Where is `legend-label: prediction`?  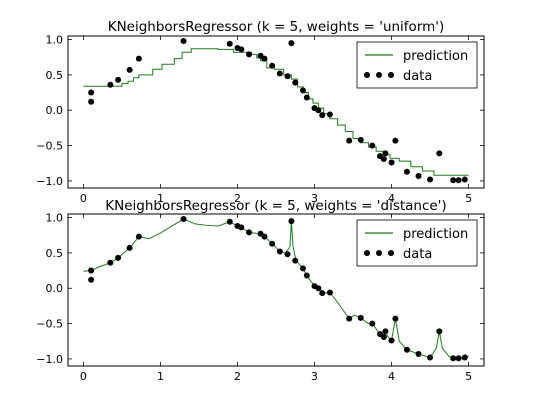 legend-label: prediction is located at coordinates (435, 56).